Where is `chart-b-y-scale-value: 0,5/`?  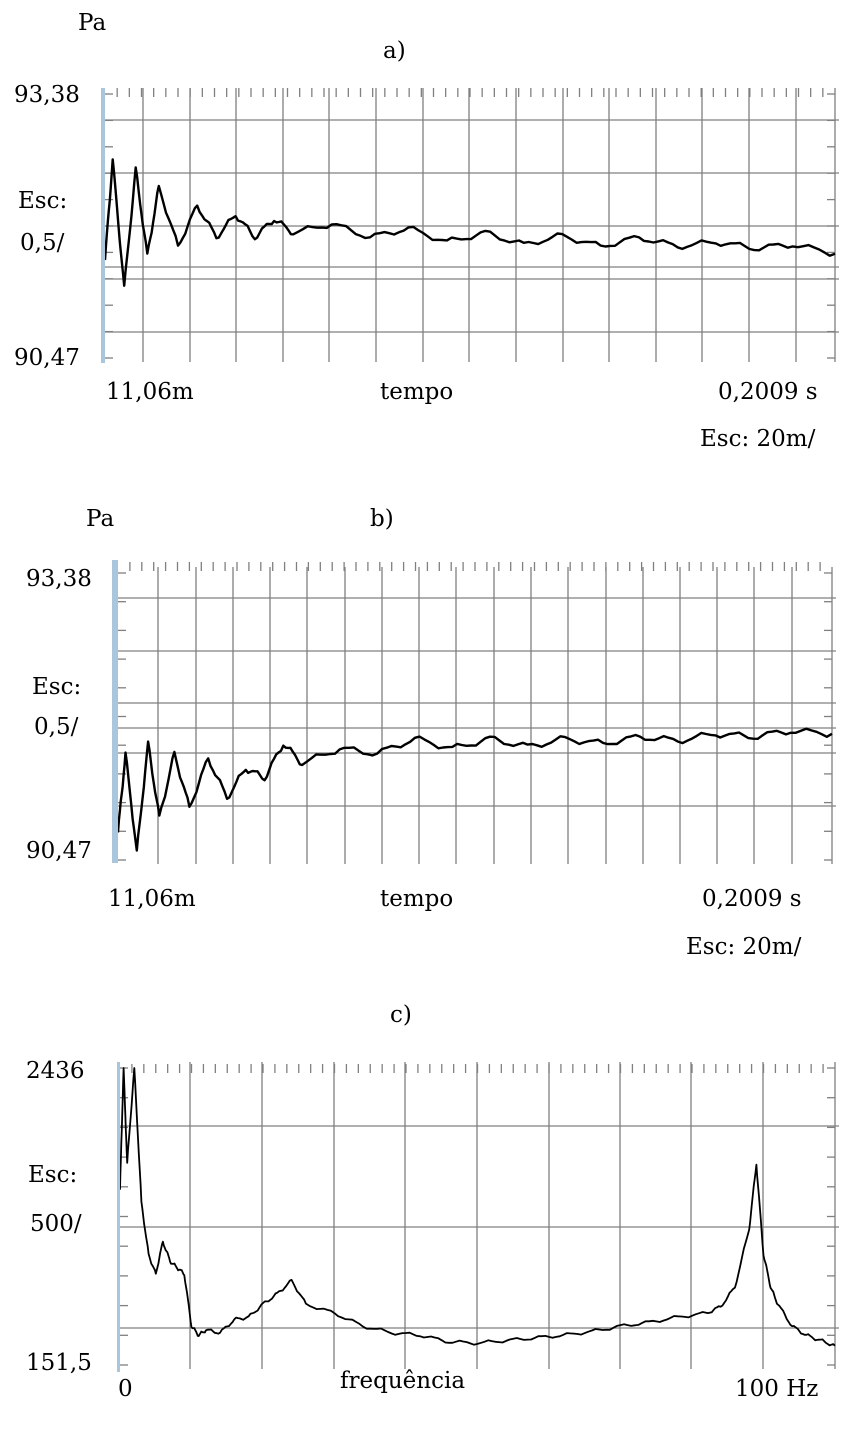
chart-b-y-scale-value: 0,5/ is located at coordinates (56, 727).